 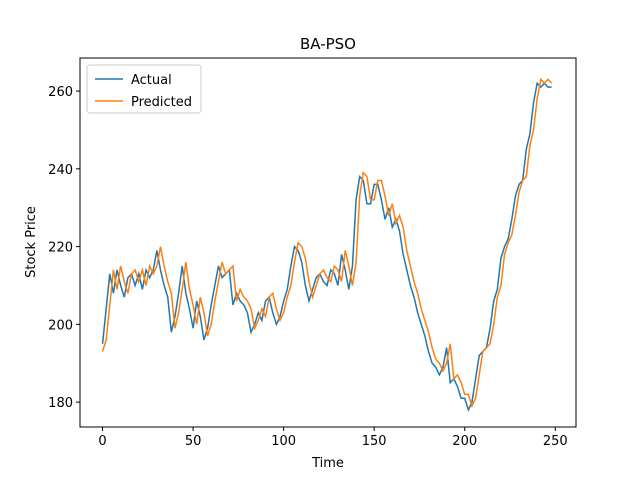 What do you see at coordinates (60, 170) in the screenshot?
I see `y-tick-label: 240` at bounding box center [60, 170].